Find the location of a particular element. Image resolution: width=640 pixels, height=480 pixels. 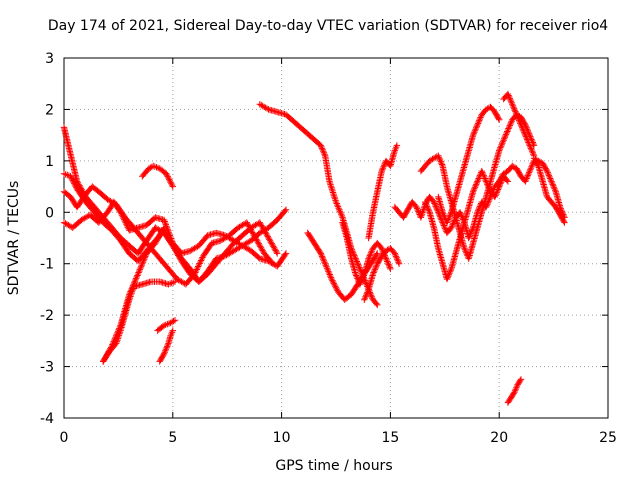

series-track-h is located at coordinates (166, 325).